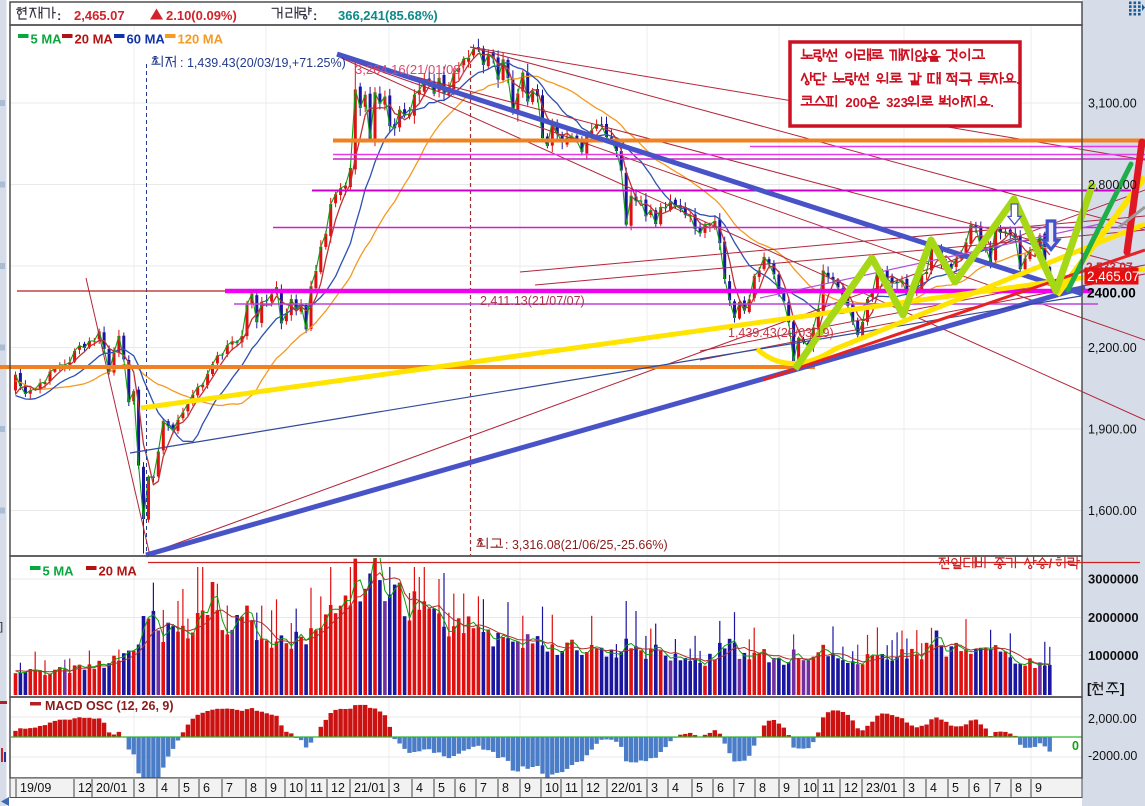  I want to click on svg-text: 120 MA, so click(201, 39).